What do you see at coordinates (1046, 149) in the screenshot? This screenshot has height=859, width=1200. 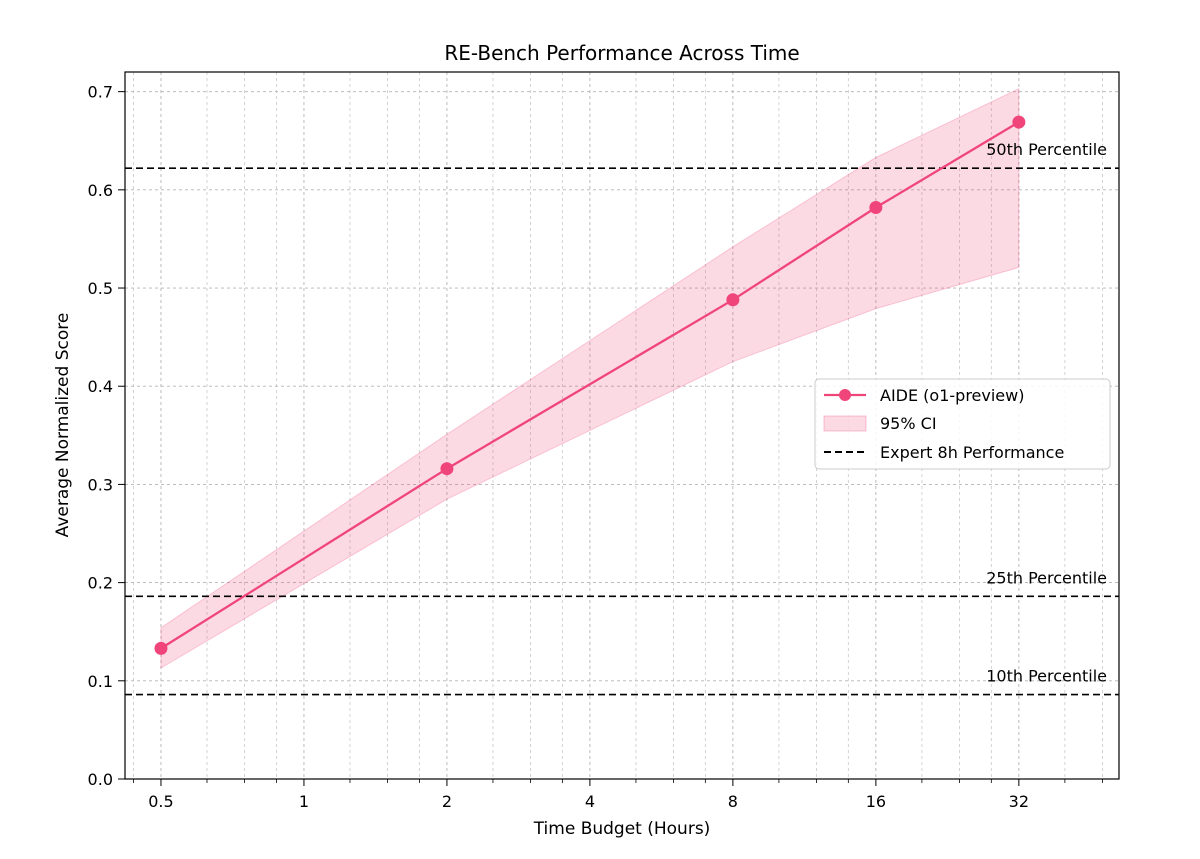 I see `reference-line-label: 50th Percentile` at bounding box center [1046, 149].